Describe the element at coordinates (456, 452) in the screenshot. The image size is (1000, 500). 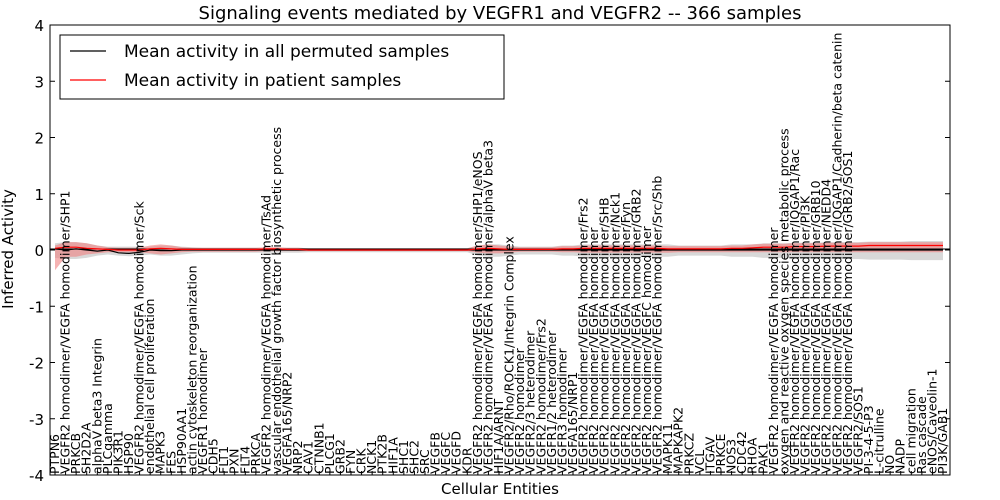
I see `x-tick-label: VEGFD` at that location.